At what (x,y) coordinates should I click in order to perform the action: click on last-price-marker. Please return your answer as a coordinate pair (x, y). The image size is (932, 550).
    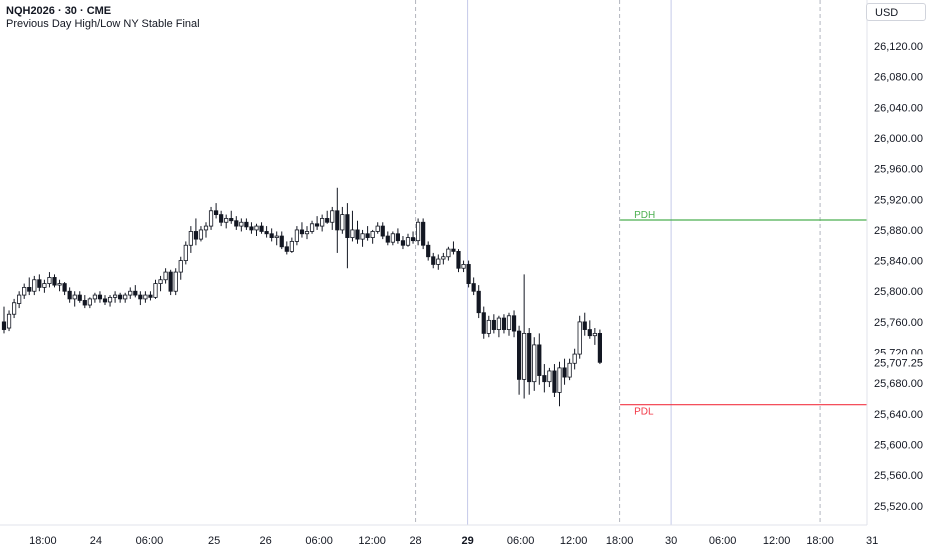
    Looking at the image, I should click on (900, 362).